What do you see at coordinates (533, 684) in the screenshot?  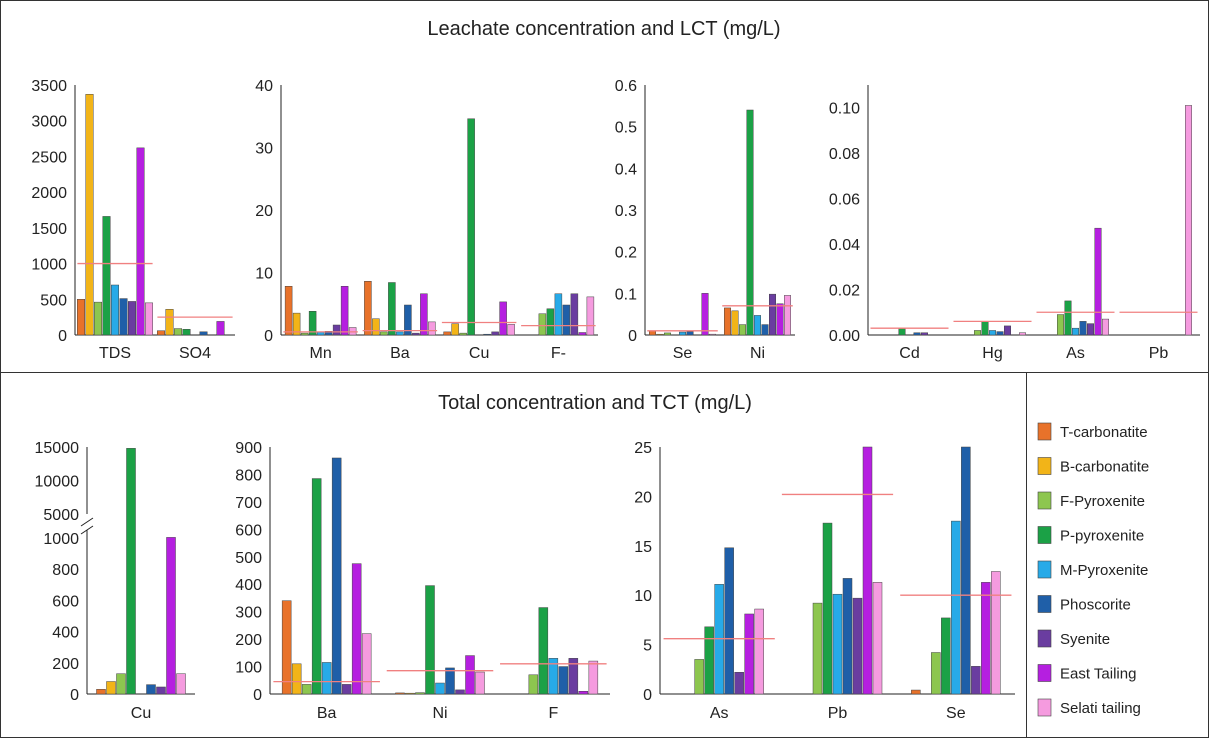 I see `bar-F-F-Pyroxenite` at bounding box center [533, 684].